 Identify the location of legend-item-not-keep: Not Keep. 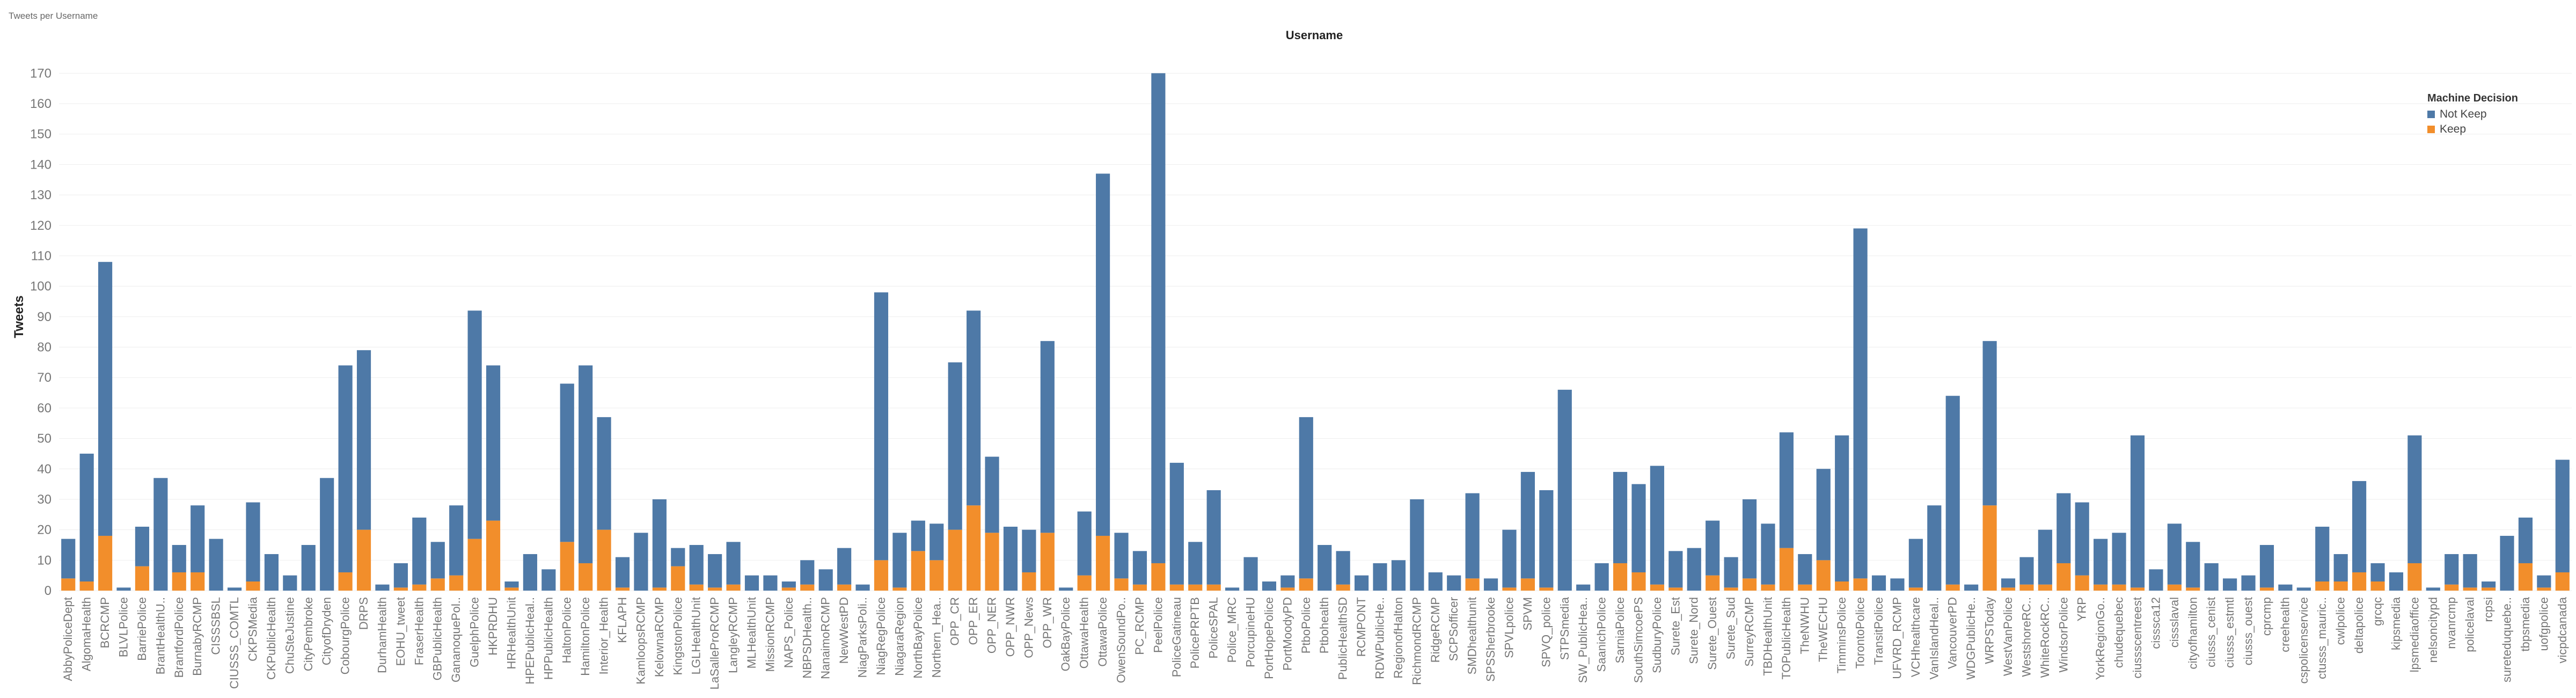
(2472, 114).